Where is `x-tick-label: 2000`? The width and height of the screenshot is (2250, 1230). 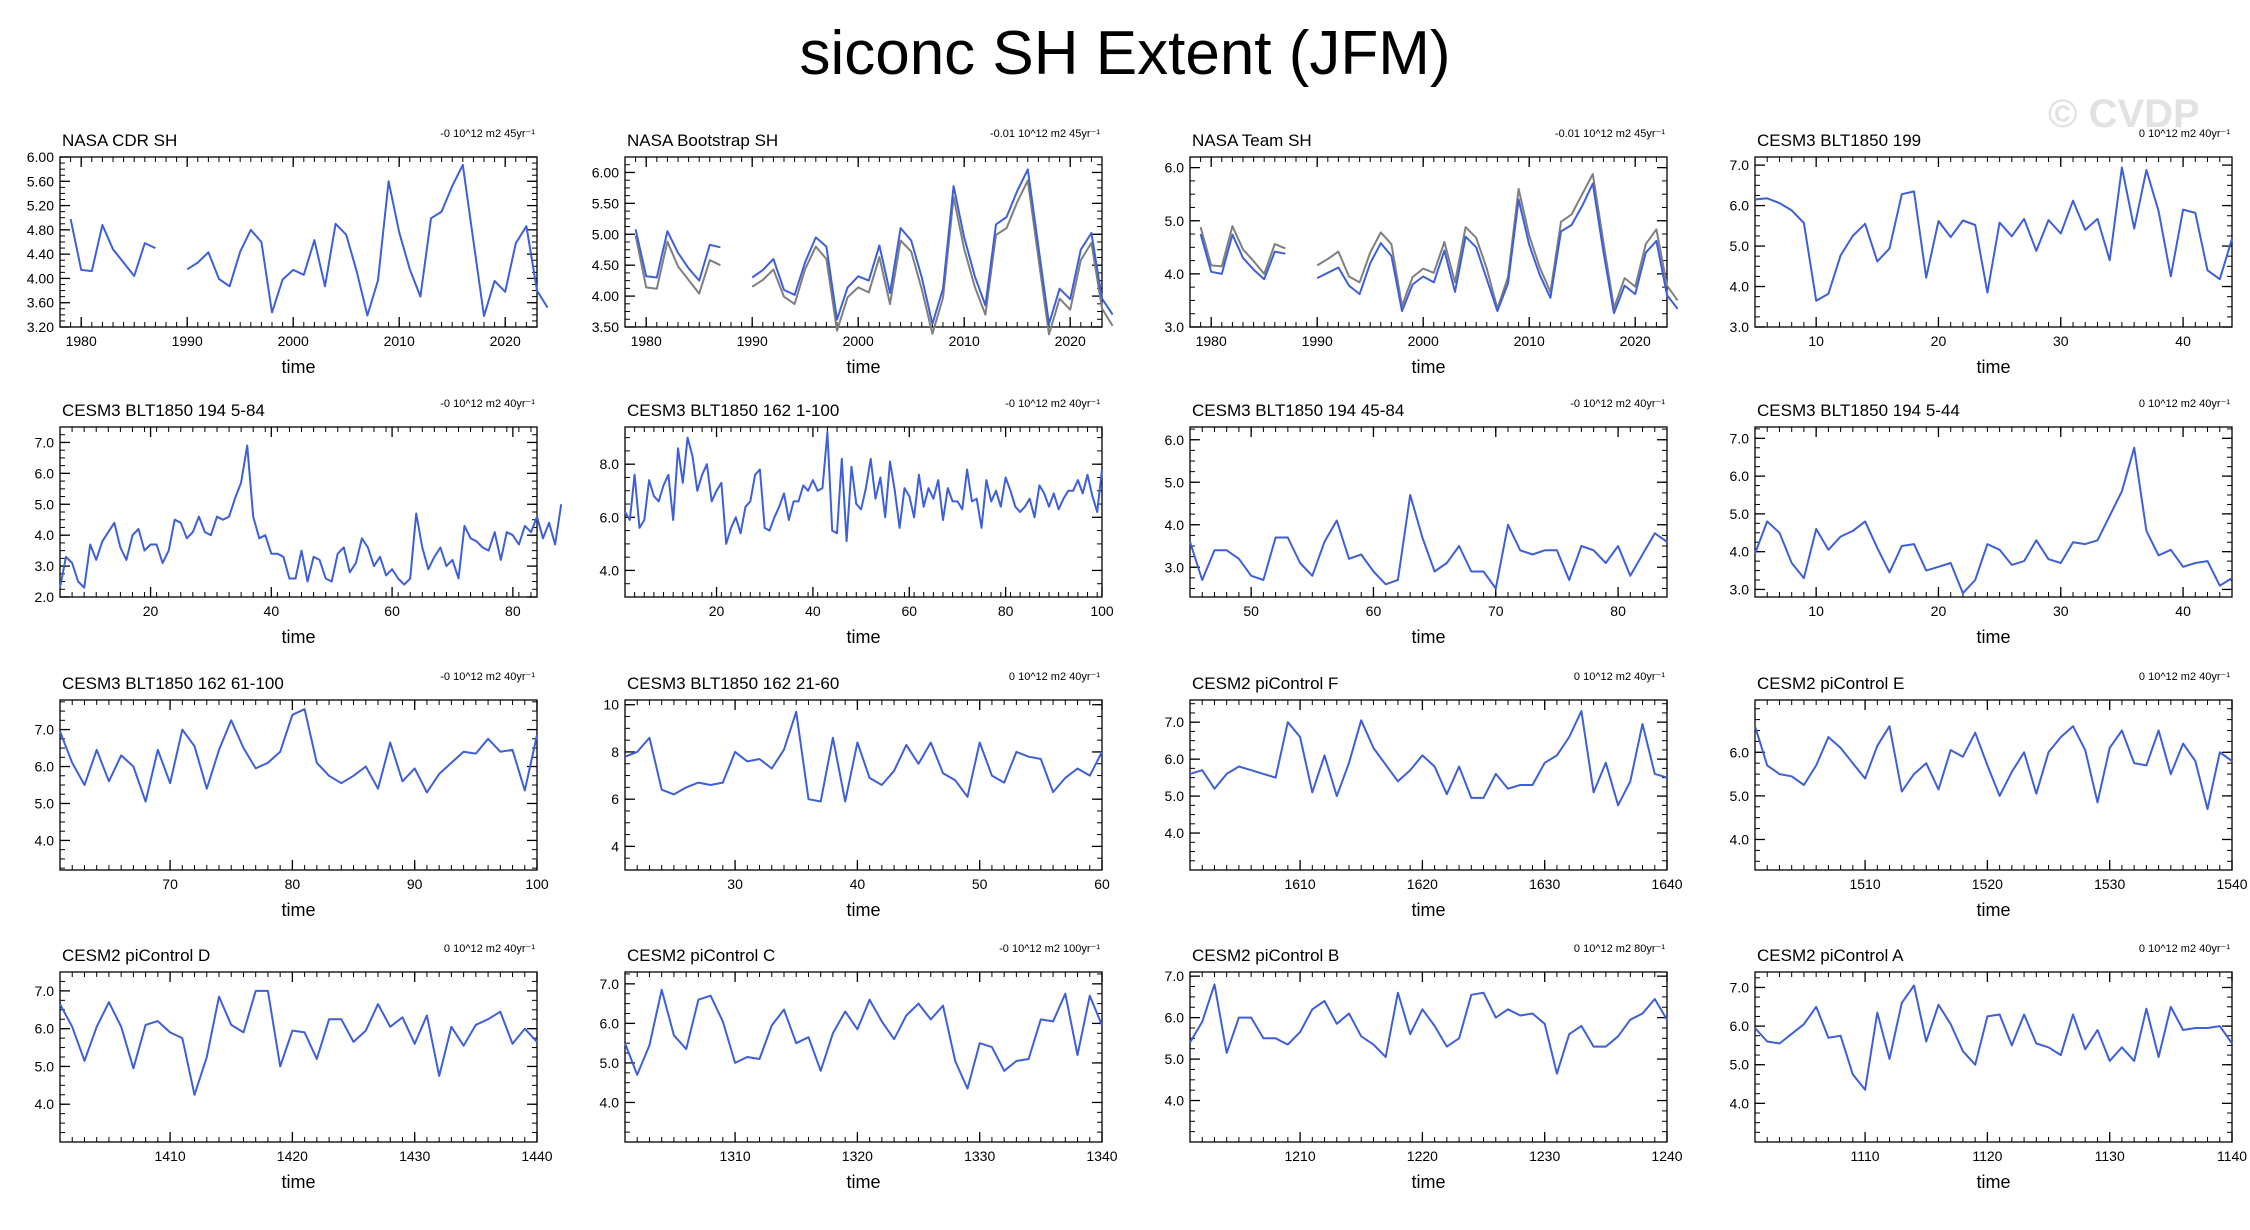 x-tick-label: 2000 is located at coordinates (293, 341).